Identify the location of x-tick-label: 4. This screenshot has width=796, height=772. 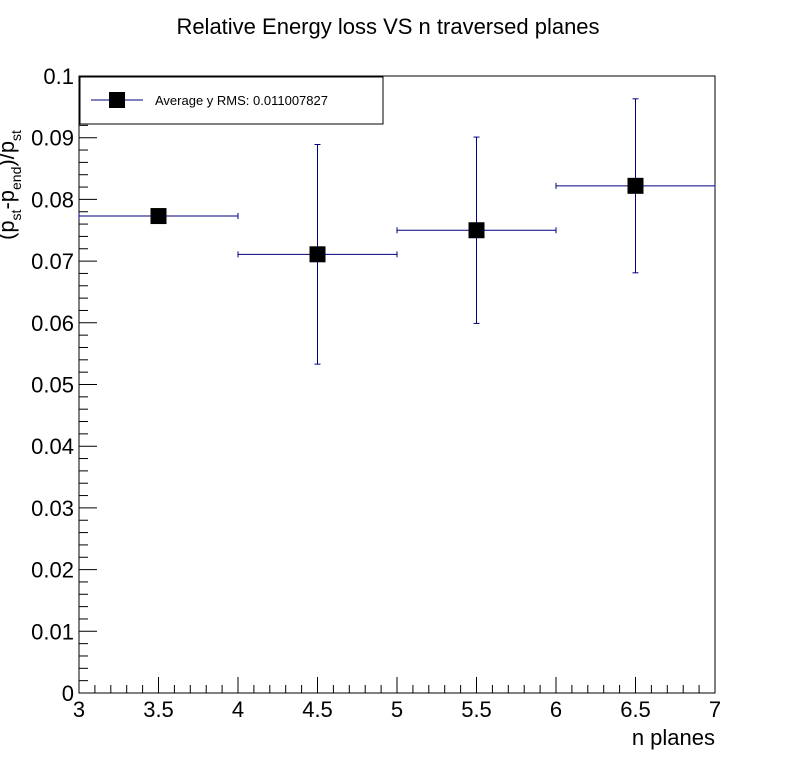
(238, 709).